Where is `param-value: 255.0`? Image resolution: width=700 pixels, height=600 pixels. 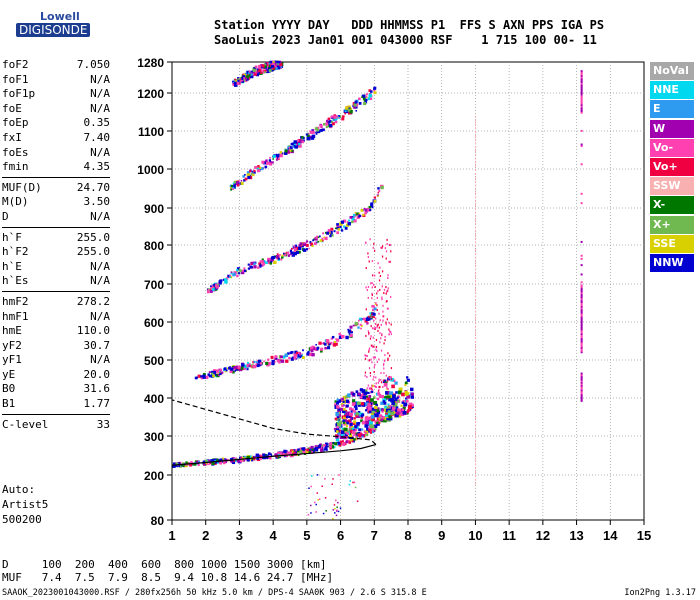 param-value: 255.0 is located at coordinates (93, 237).